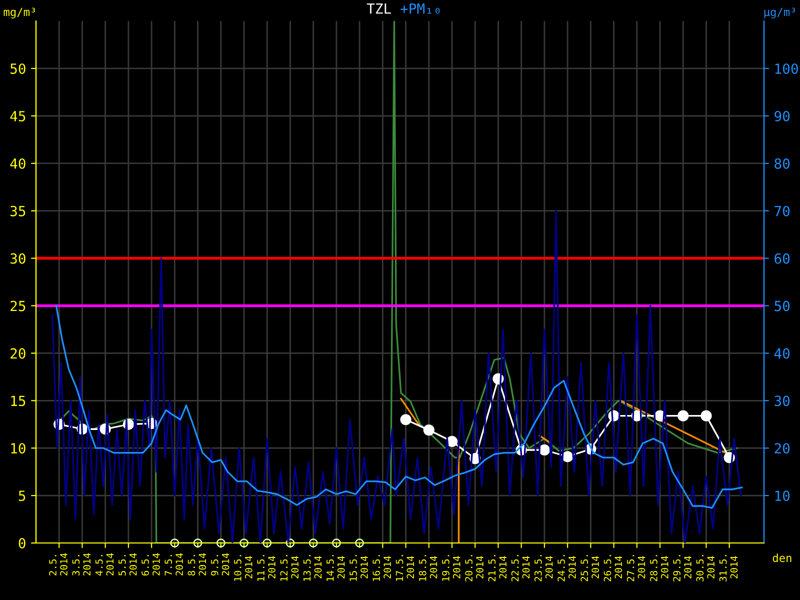  I want to click on y2-tick-label: 100, so click(786, 68).